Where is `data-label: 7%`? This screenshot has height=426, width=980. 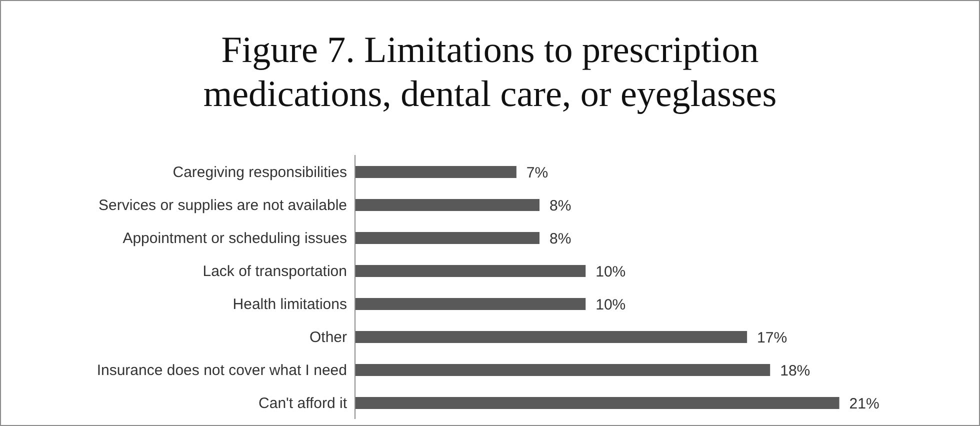
data-label: 7% is located at coordinates (537, 173).